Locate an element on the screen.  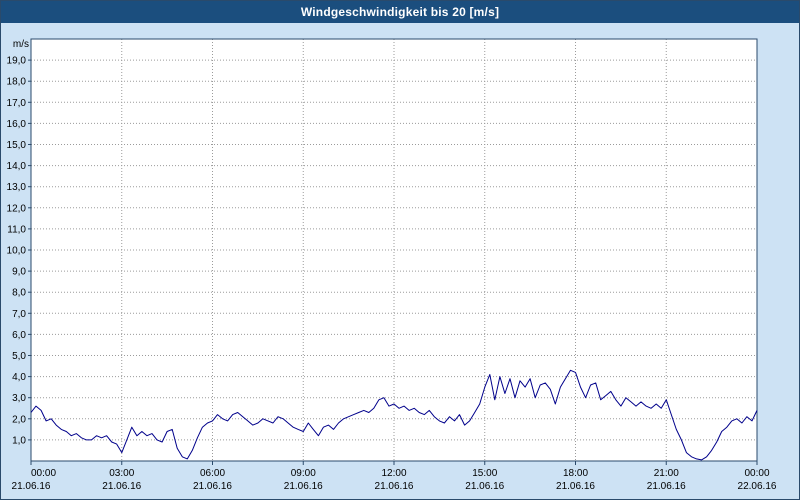
y-tick-label: 5,0 is located at coordinates (19, 356).